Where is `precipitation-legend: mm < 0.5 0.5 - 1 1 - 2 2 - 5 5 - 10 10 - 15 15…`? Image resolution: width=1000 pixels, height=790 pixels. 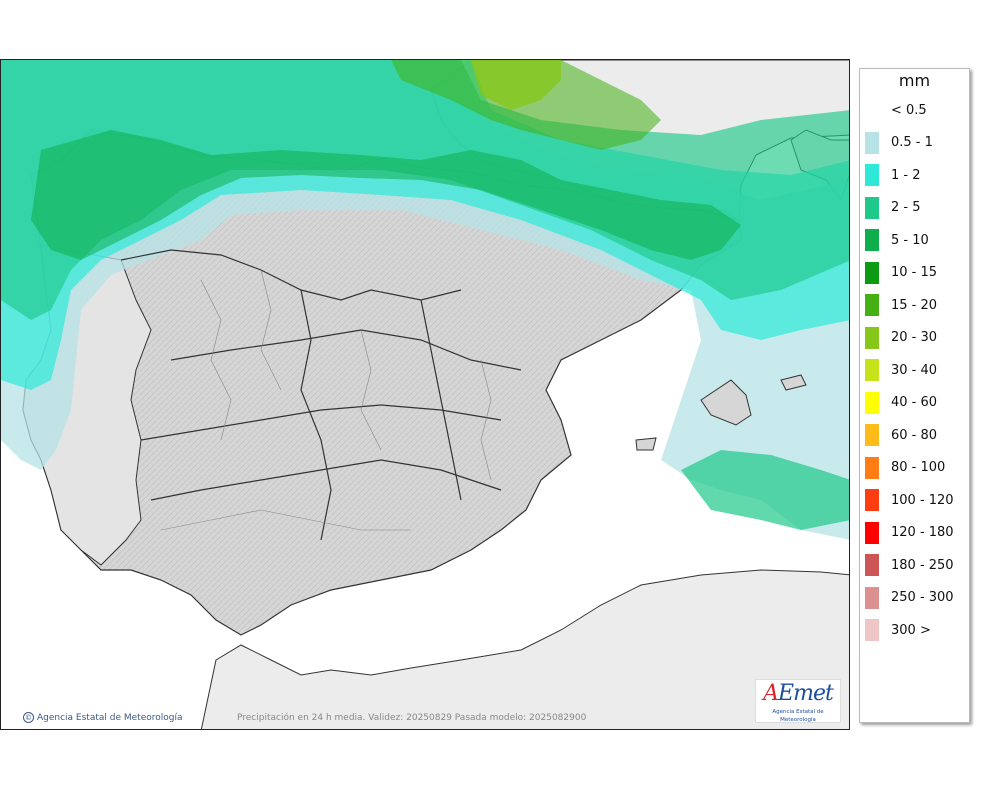
precipitation-legend: mm < 0.5 0.5 - 1 1 - 2 2 - 5 5 - 10 10 - 15 15… is located at coordinates (914, 395).